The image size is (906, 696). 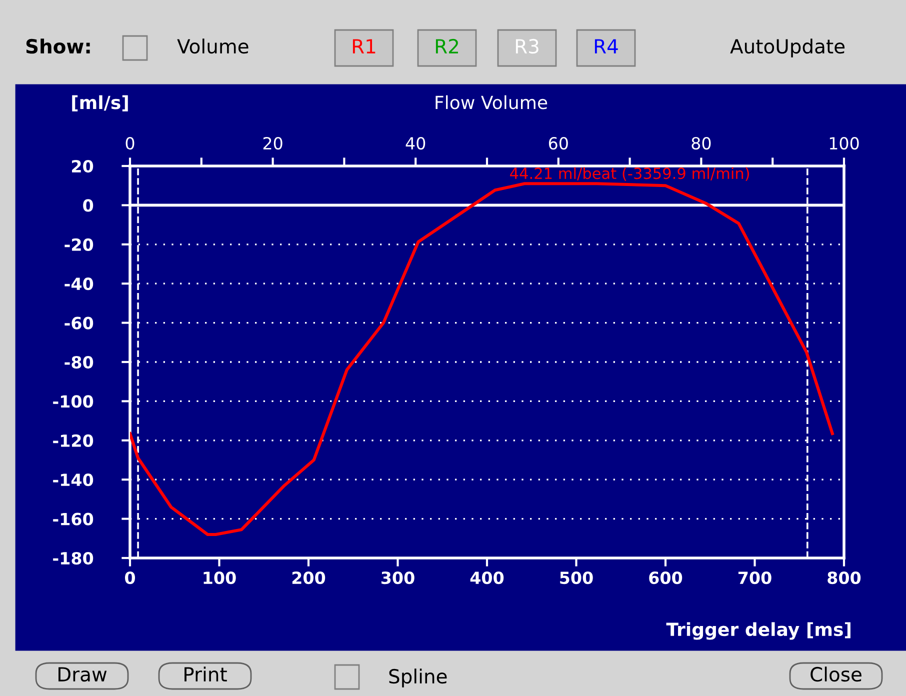 I want to click on y-tick-label: -180, so click(x=73, y=558).